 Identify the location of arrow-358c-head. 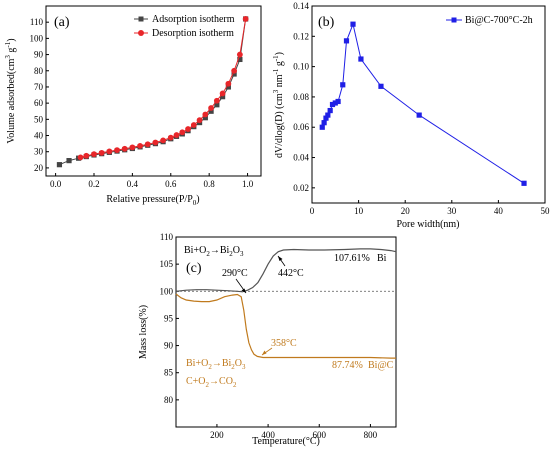
(264, 352).